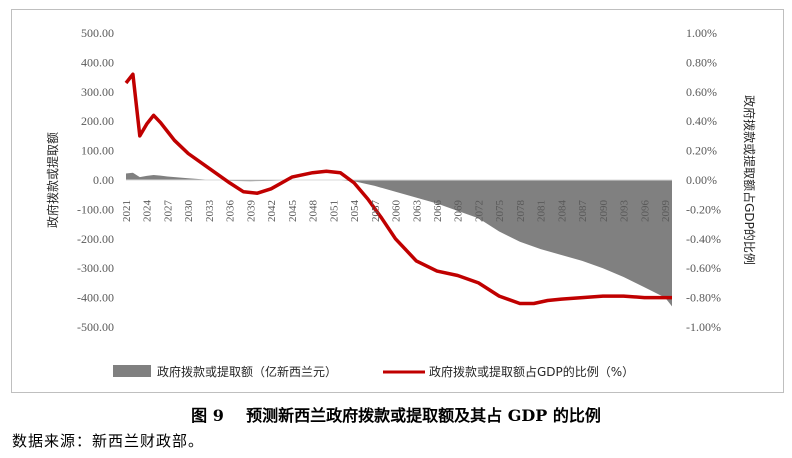 The image size is (792, 458). What do you see at coordinates (334, 211) in the screenshot?
I see `x-tick-label: 2051` at bounding box center [334, 211].